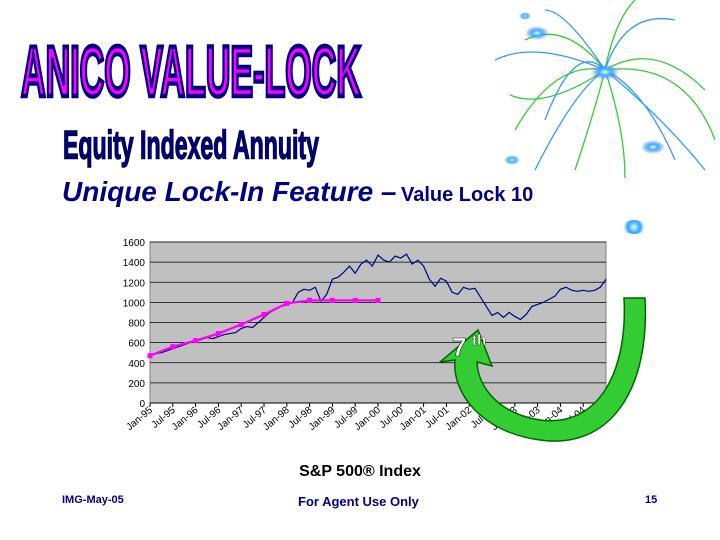 The image size is (720, 540). I want to click on brand-subtitle-logo: Equity Indexed Annuity, so click(190, 145).